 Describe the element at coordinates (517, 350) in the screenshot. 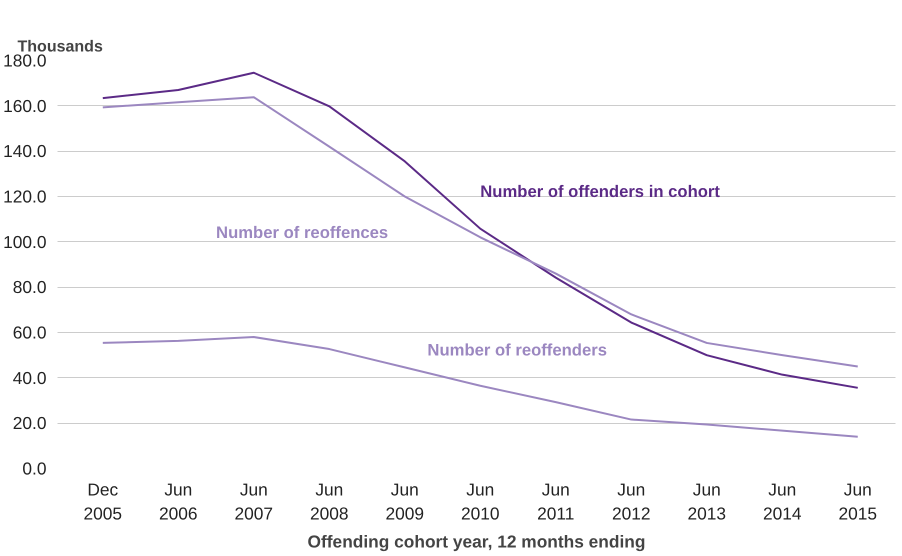

I see `series-label: Number of reoffenders` at that location.